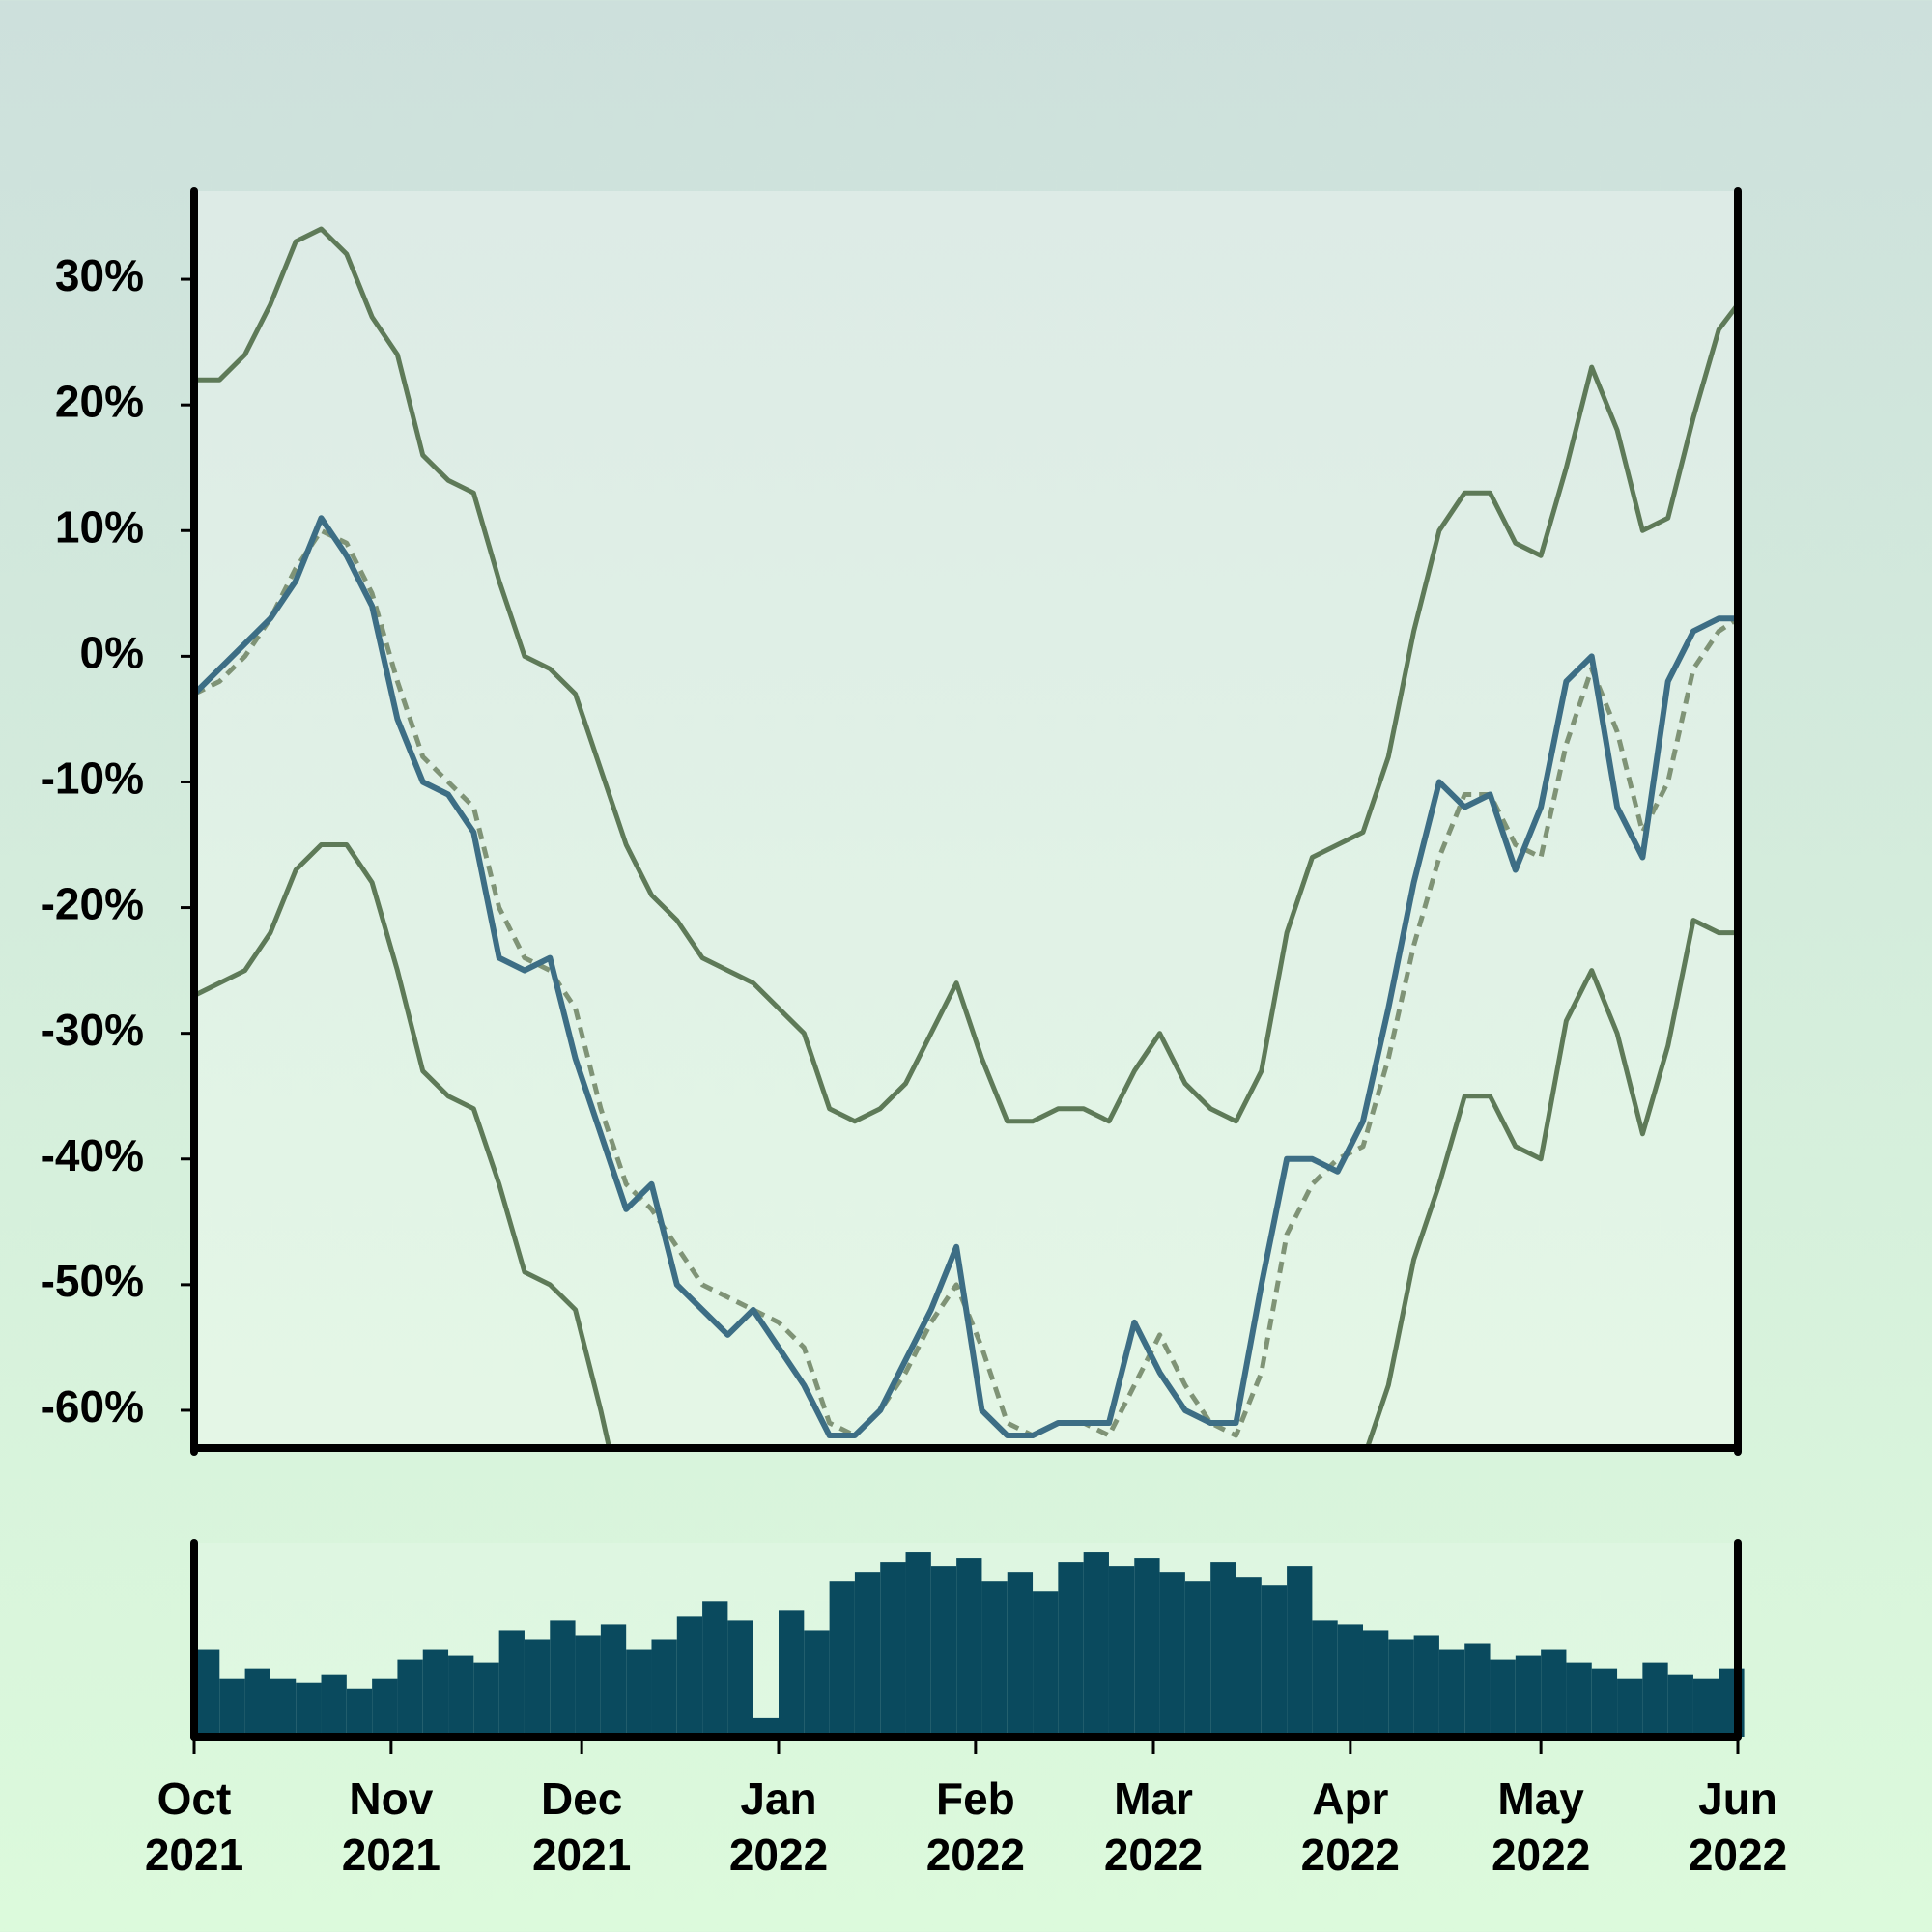 The height and width of the screenshot is (1932, 1932). I want to click on y-tick-label: 20%, so click(99, 401).